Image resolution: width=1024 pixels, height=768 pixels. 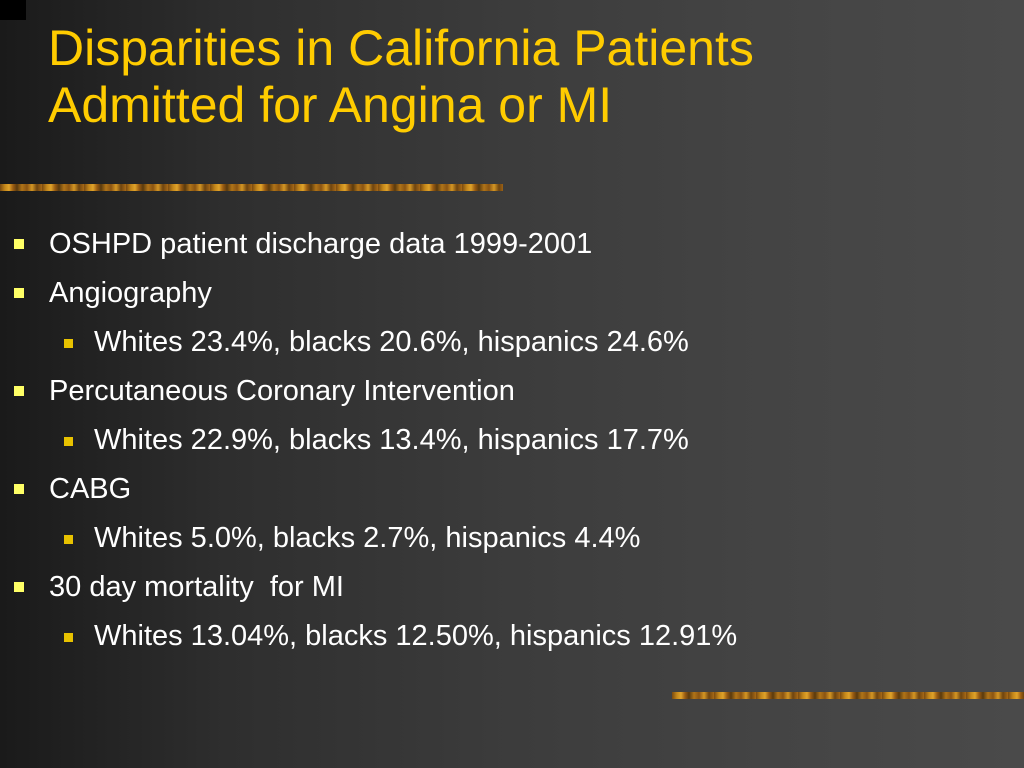 What do you see at coordinates (282, 391) in the screenshot?
I see `bullet-text: Percutaneous Coronary Intervention` at bounding box center [282, 391].